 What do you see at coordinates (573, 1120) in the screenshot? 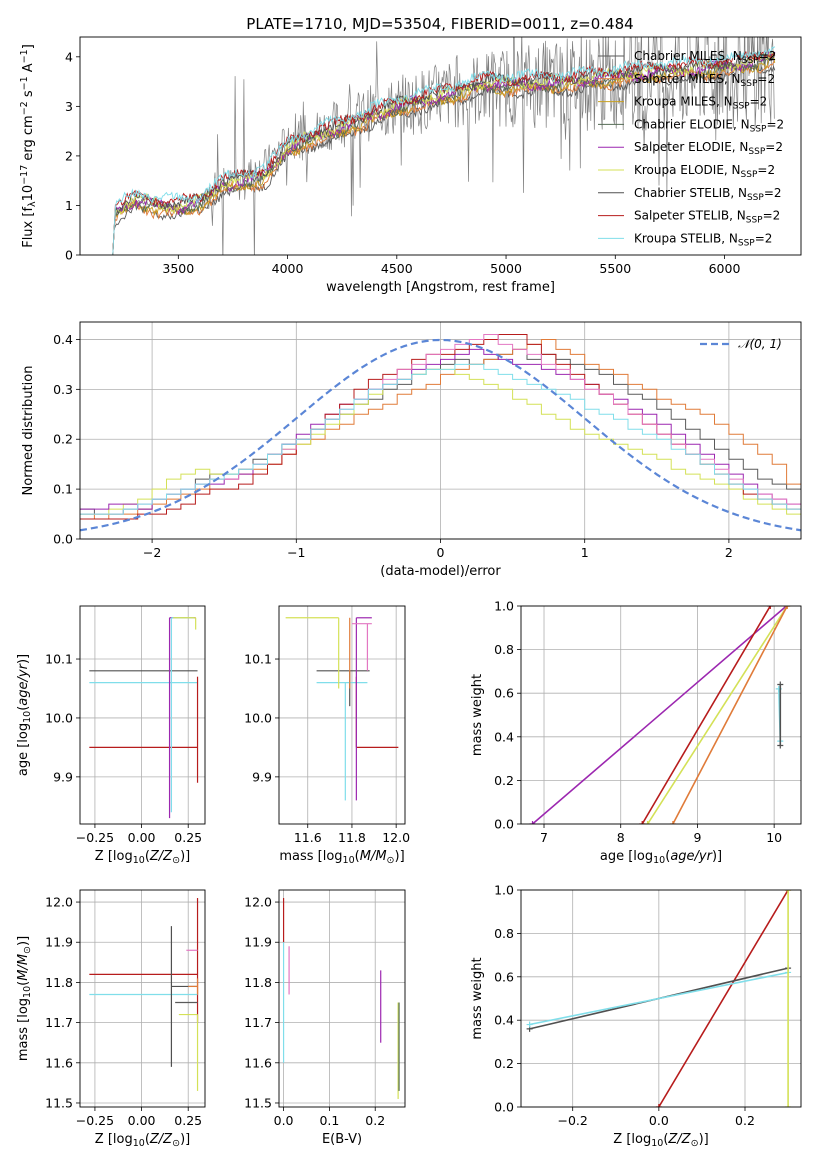
I see `x-tick-label: −0.2` at bounding box center [573, 1120].